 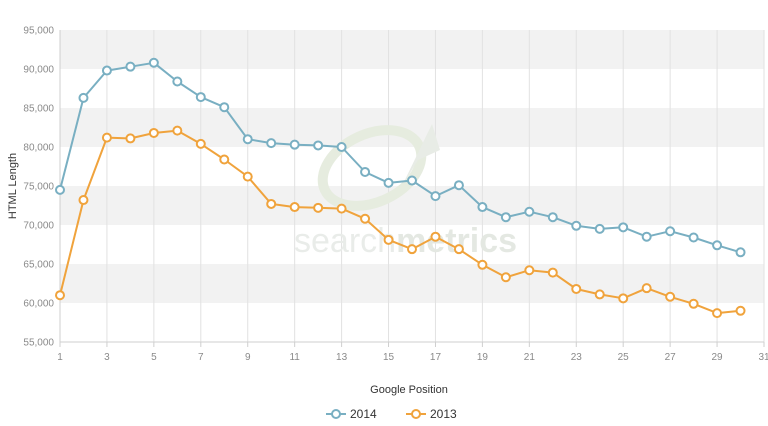 What do you see at coordinates (483, 357) in the screenshot?
I see `x-tick-label: 19` at bounding box center [483, 357].